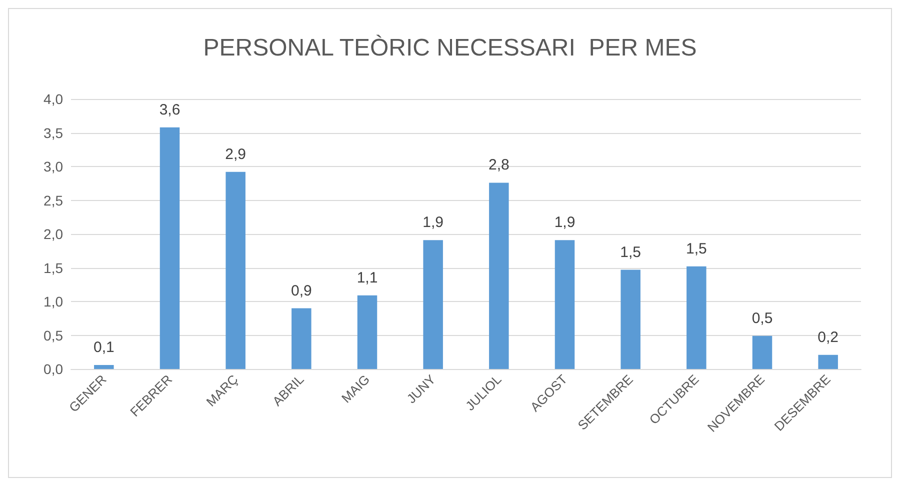 Image resolution: width=904 pixels, height=488 pixels. Describe the element at coordinates (54, 166) in the screenshot. I see `y-tick-label: 3,0` at that location.